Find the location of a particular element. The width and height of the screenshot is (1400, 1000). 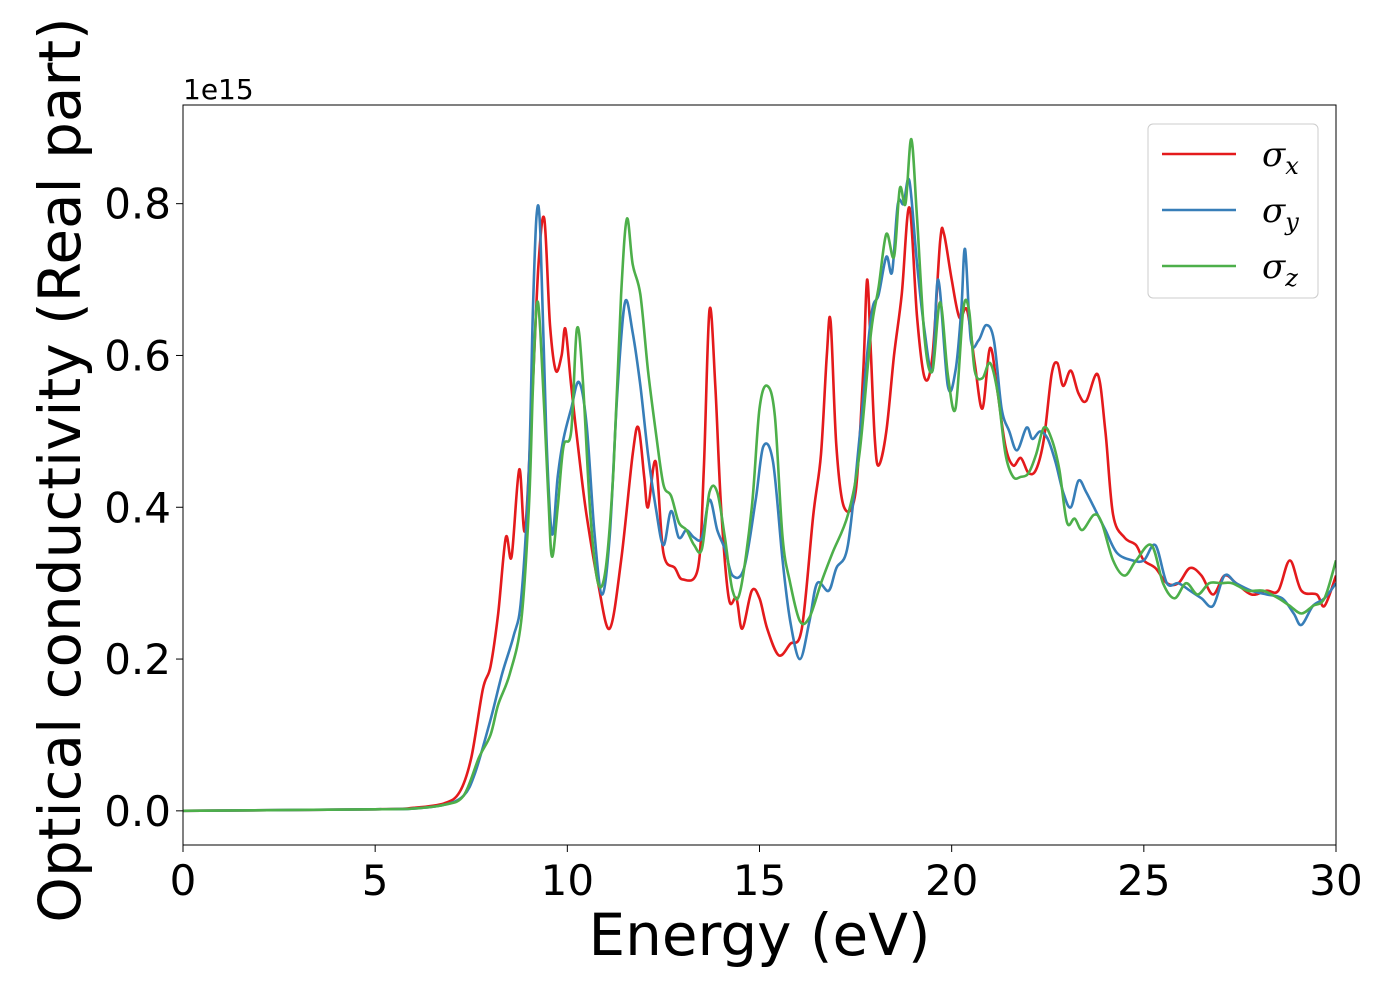

y-tick-label: 0.8 is located at coordinates (137, 204).